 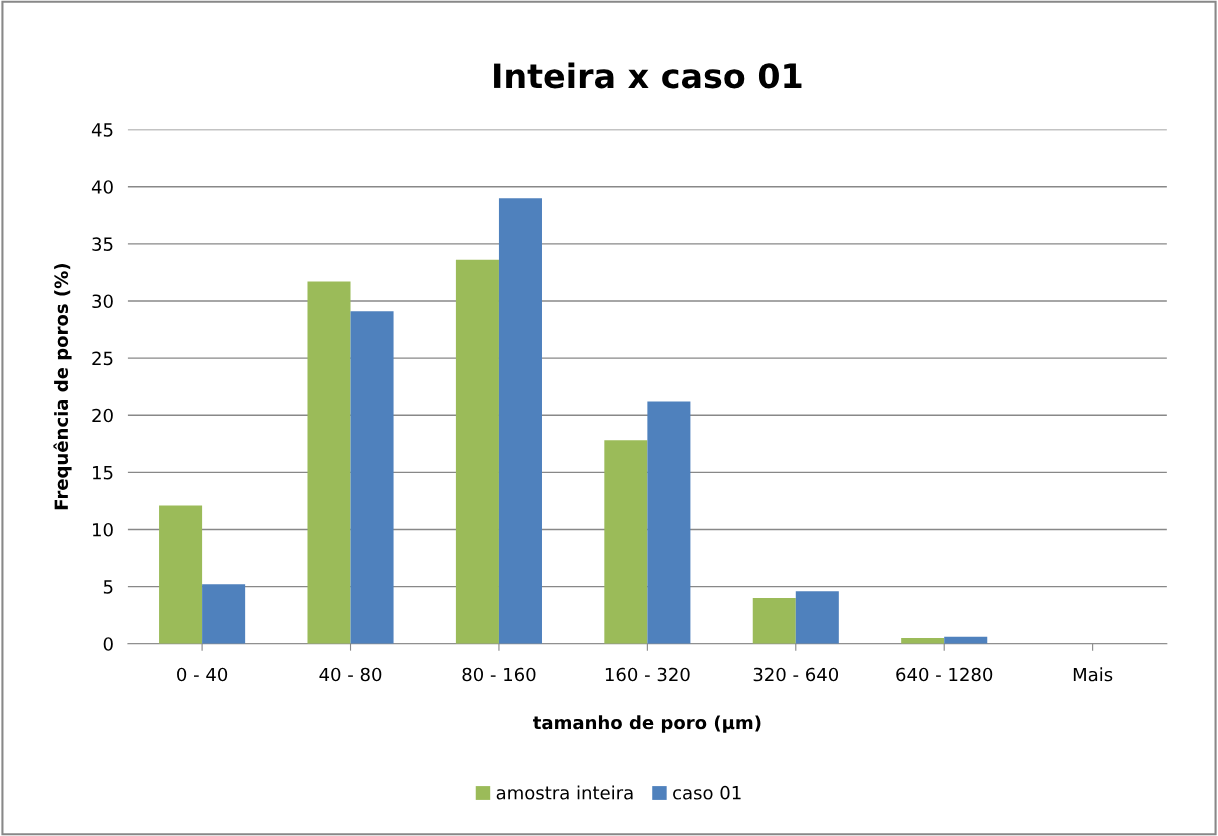 What do you see at coordinates (108, 644) in the screenshot?
I see `y-tick-label: 0` at bounding box center [108, 644].